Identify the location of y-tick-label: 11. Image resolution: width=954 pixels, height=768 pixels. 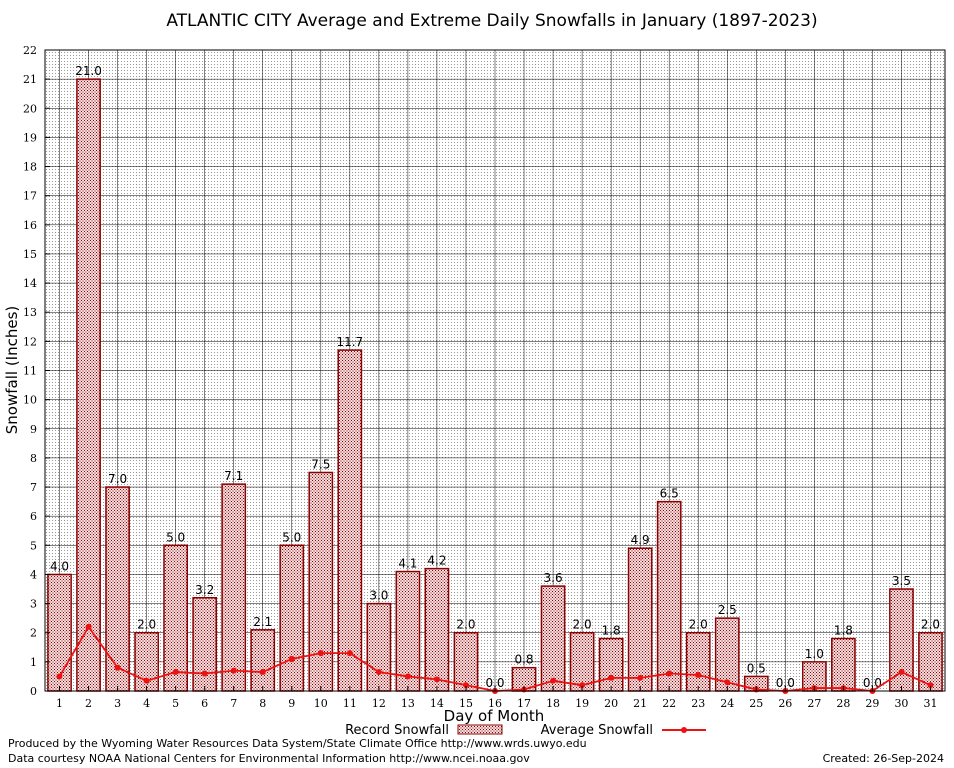
(30, 371).